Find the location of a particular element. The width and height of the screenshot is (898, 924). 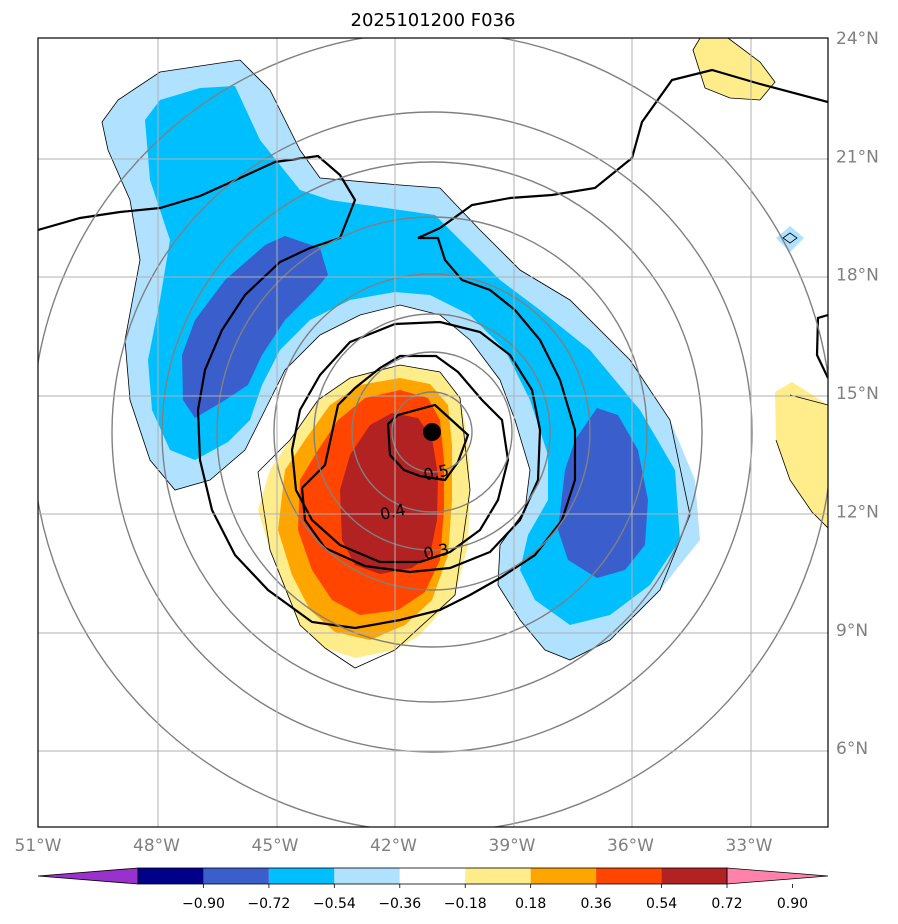

lat-tick-label: 9°N is located at coordinates (852, 631).